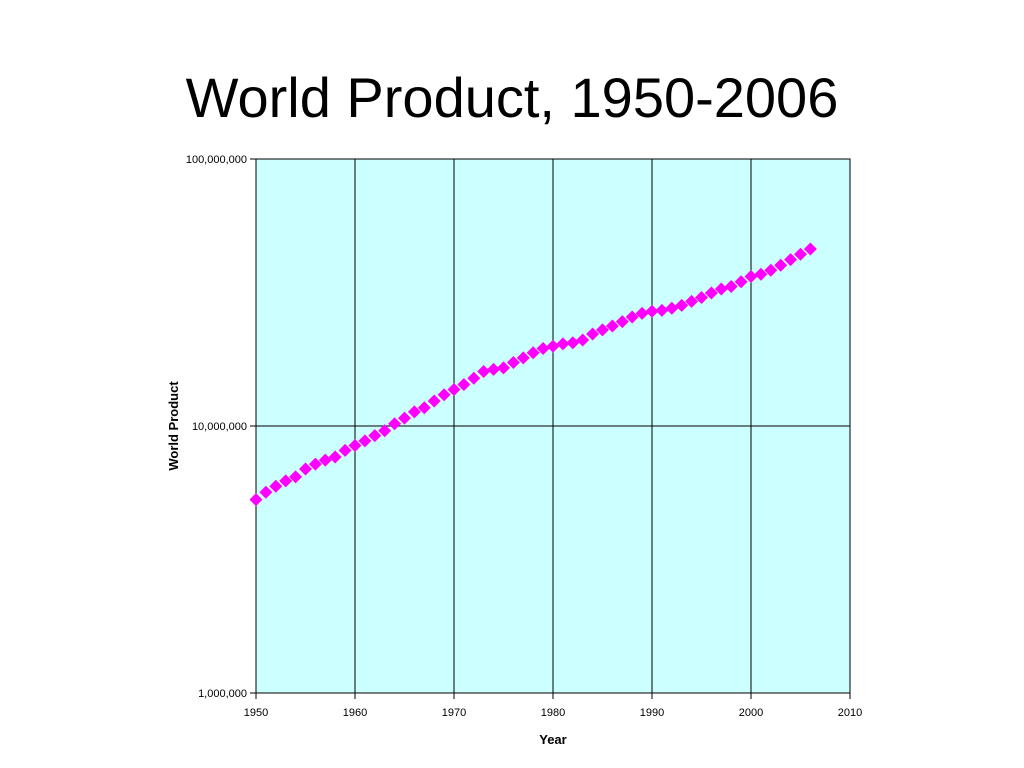 The height and width of the screenshot is (768, 1024). Describe the element at coordinates (222, 694) in the screenshot. I see `y-tick-label: 1,000,000` at that location.